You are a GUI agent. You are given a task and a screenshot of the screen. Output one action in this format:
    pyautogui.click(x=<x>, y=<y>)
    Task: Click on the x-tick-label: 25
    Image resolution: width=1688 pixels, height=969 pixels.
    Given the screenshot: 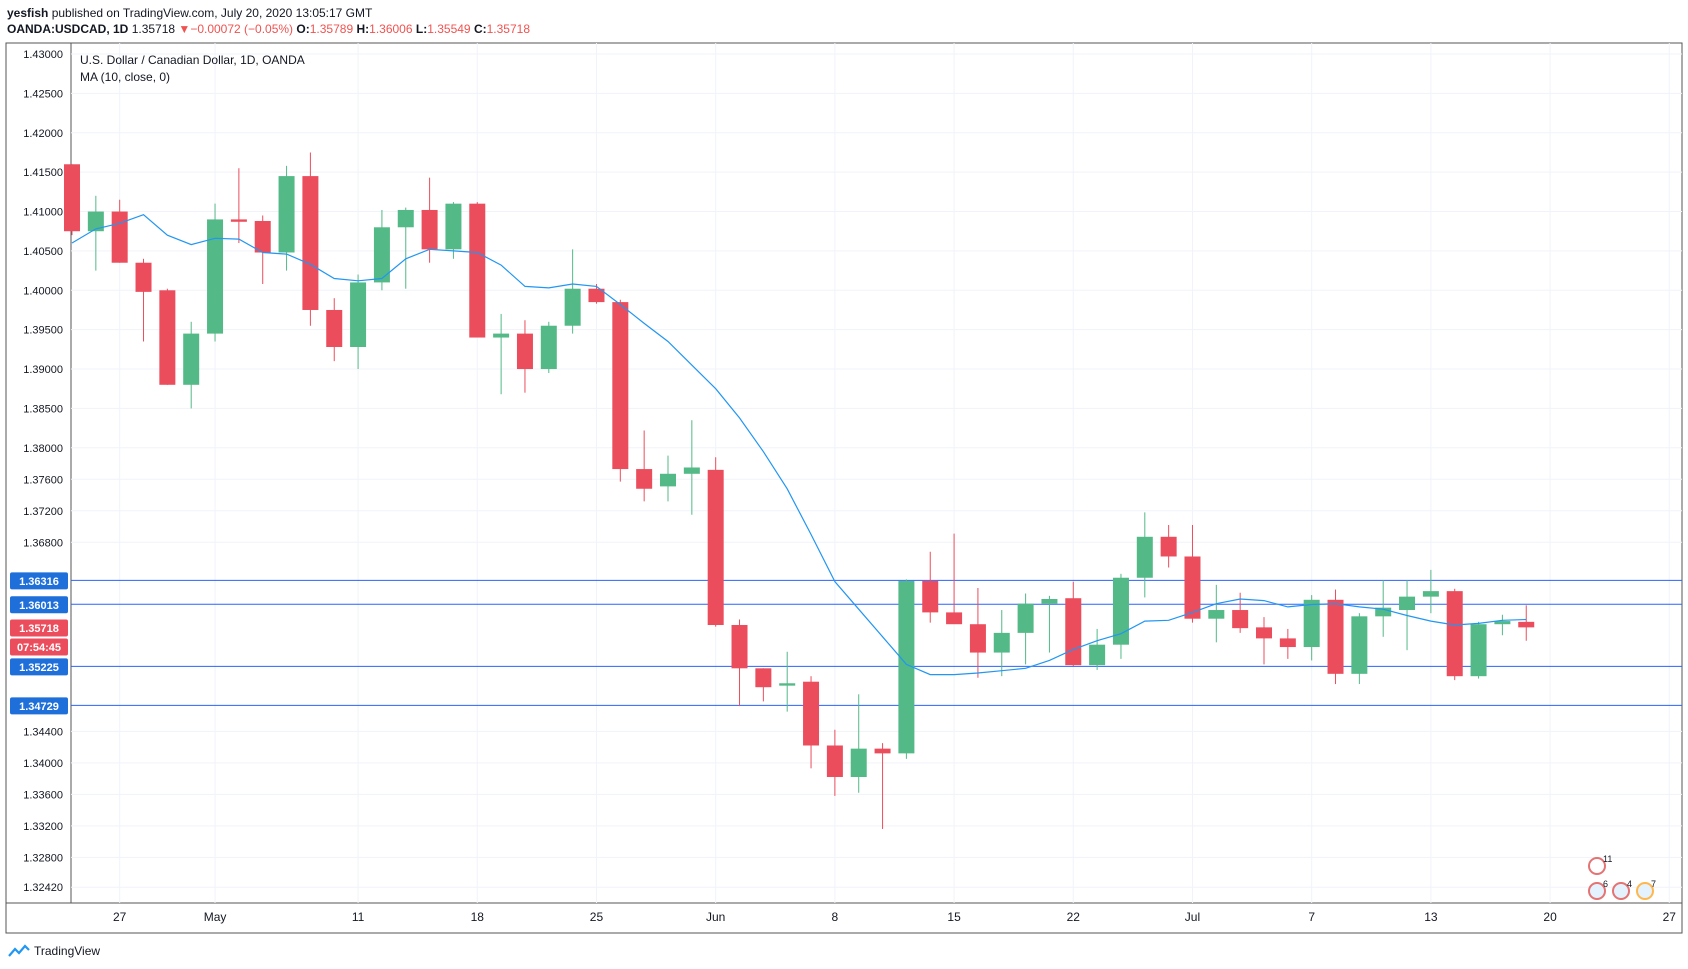 What is the action you would take?
    pyautogui.click(x=597, y=917)
    